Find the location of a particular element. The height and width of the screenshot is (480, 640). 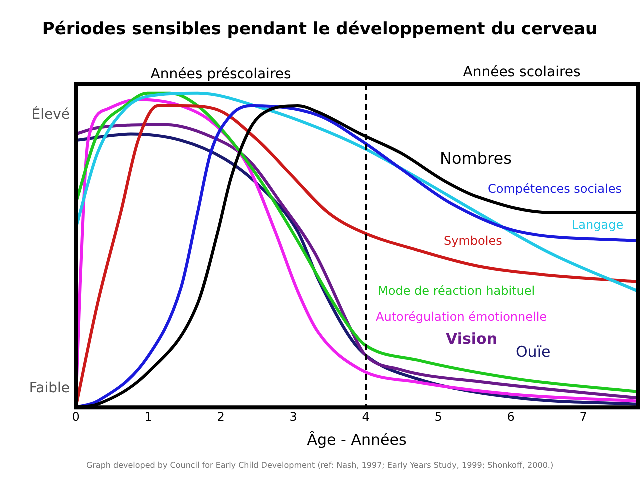

x-tick-label: 0 is located at coordinates (76, 417).